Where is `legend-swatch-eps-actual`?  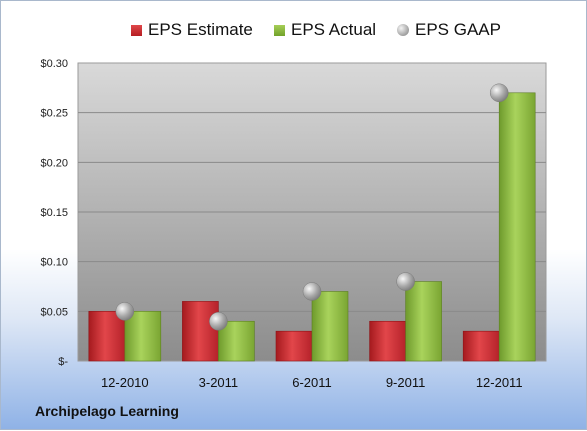 legend-swatch-eps-actual is located at coordinates (279, 30).